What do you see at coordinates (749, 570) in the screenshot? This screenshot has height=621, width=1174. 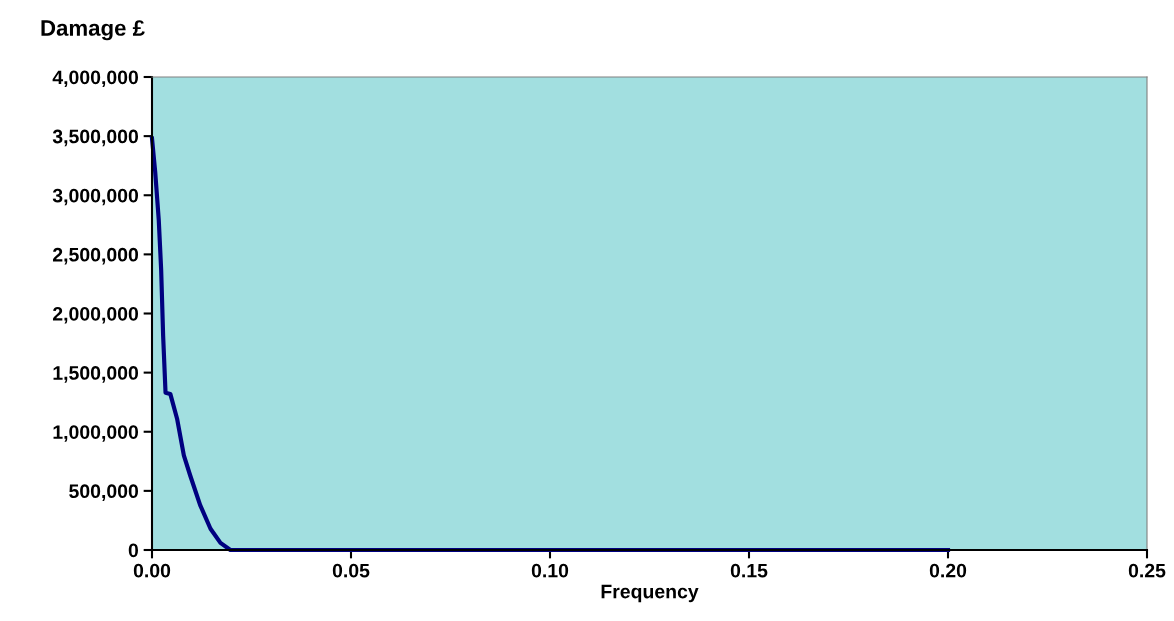 I see `x-tick-label: 0.15` at bounding box center [749, 570].